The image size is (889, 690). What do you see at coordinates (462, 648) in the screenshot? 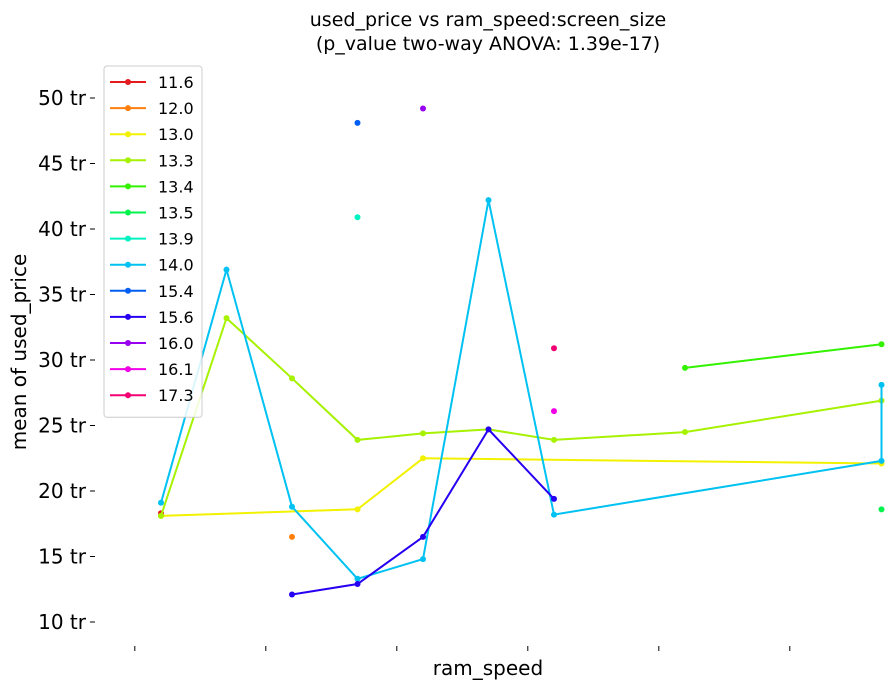
I see `x-axis` at bounding box center [462, 648].